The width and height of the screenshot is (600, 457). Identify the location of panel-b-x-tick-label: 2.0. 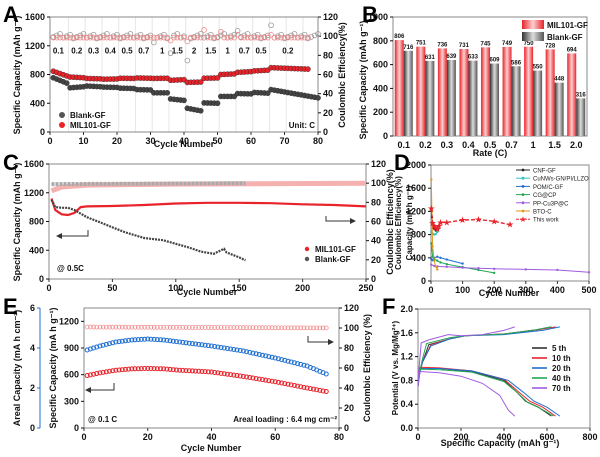
(576, 145).